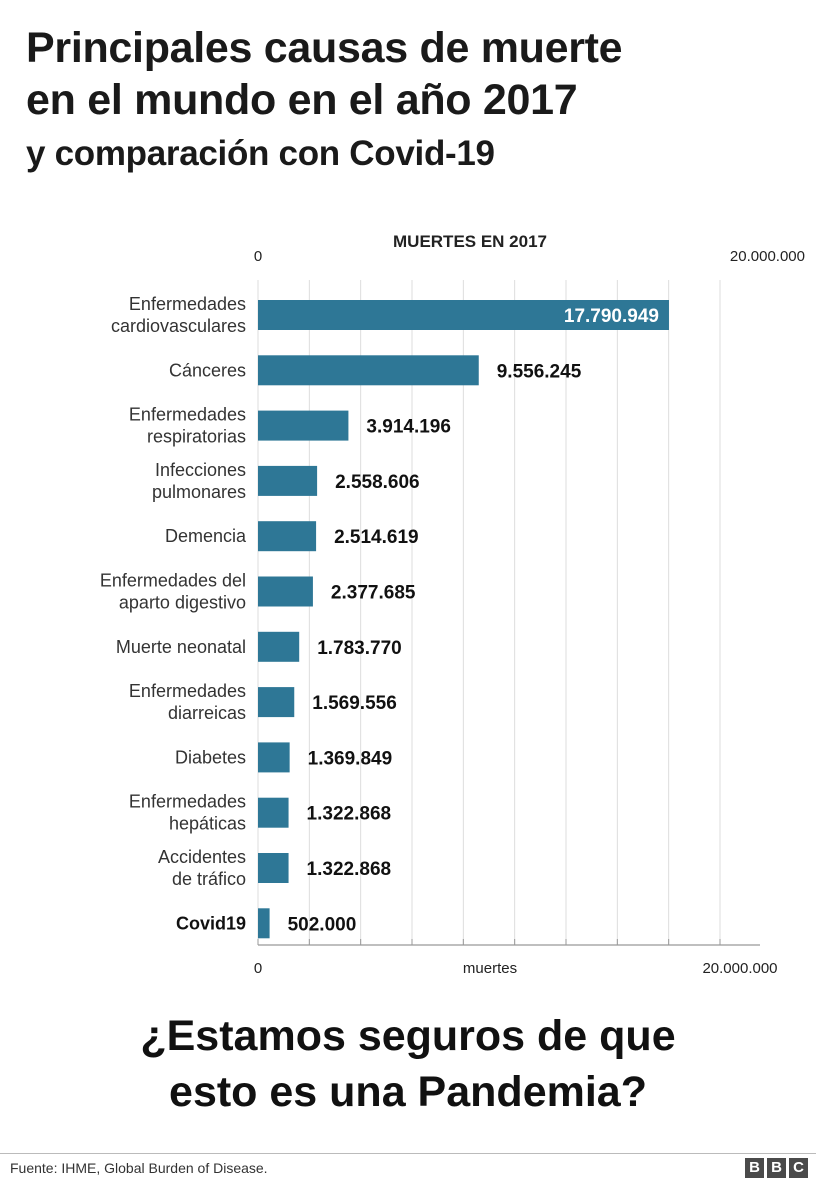  I want to click on title-line-1: Principales causas de muerte, so click(324, 48).